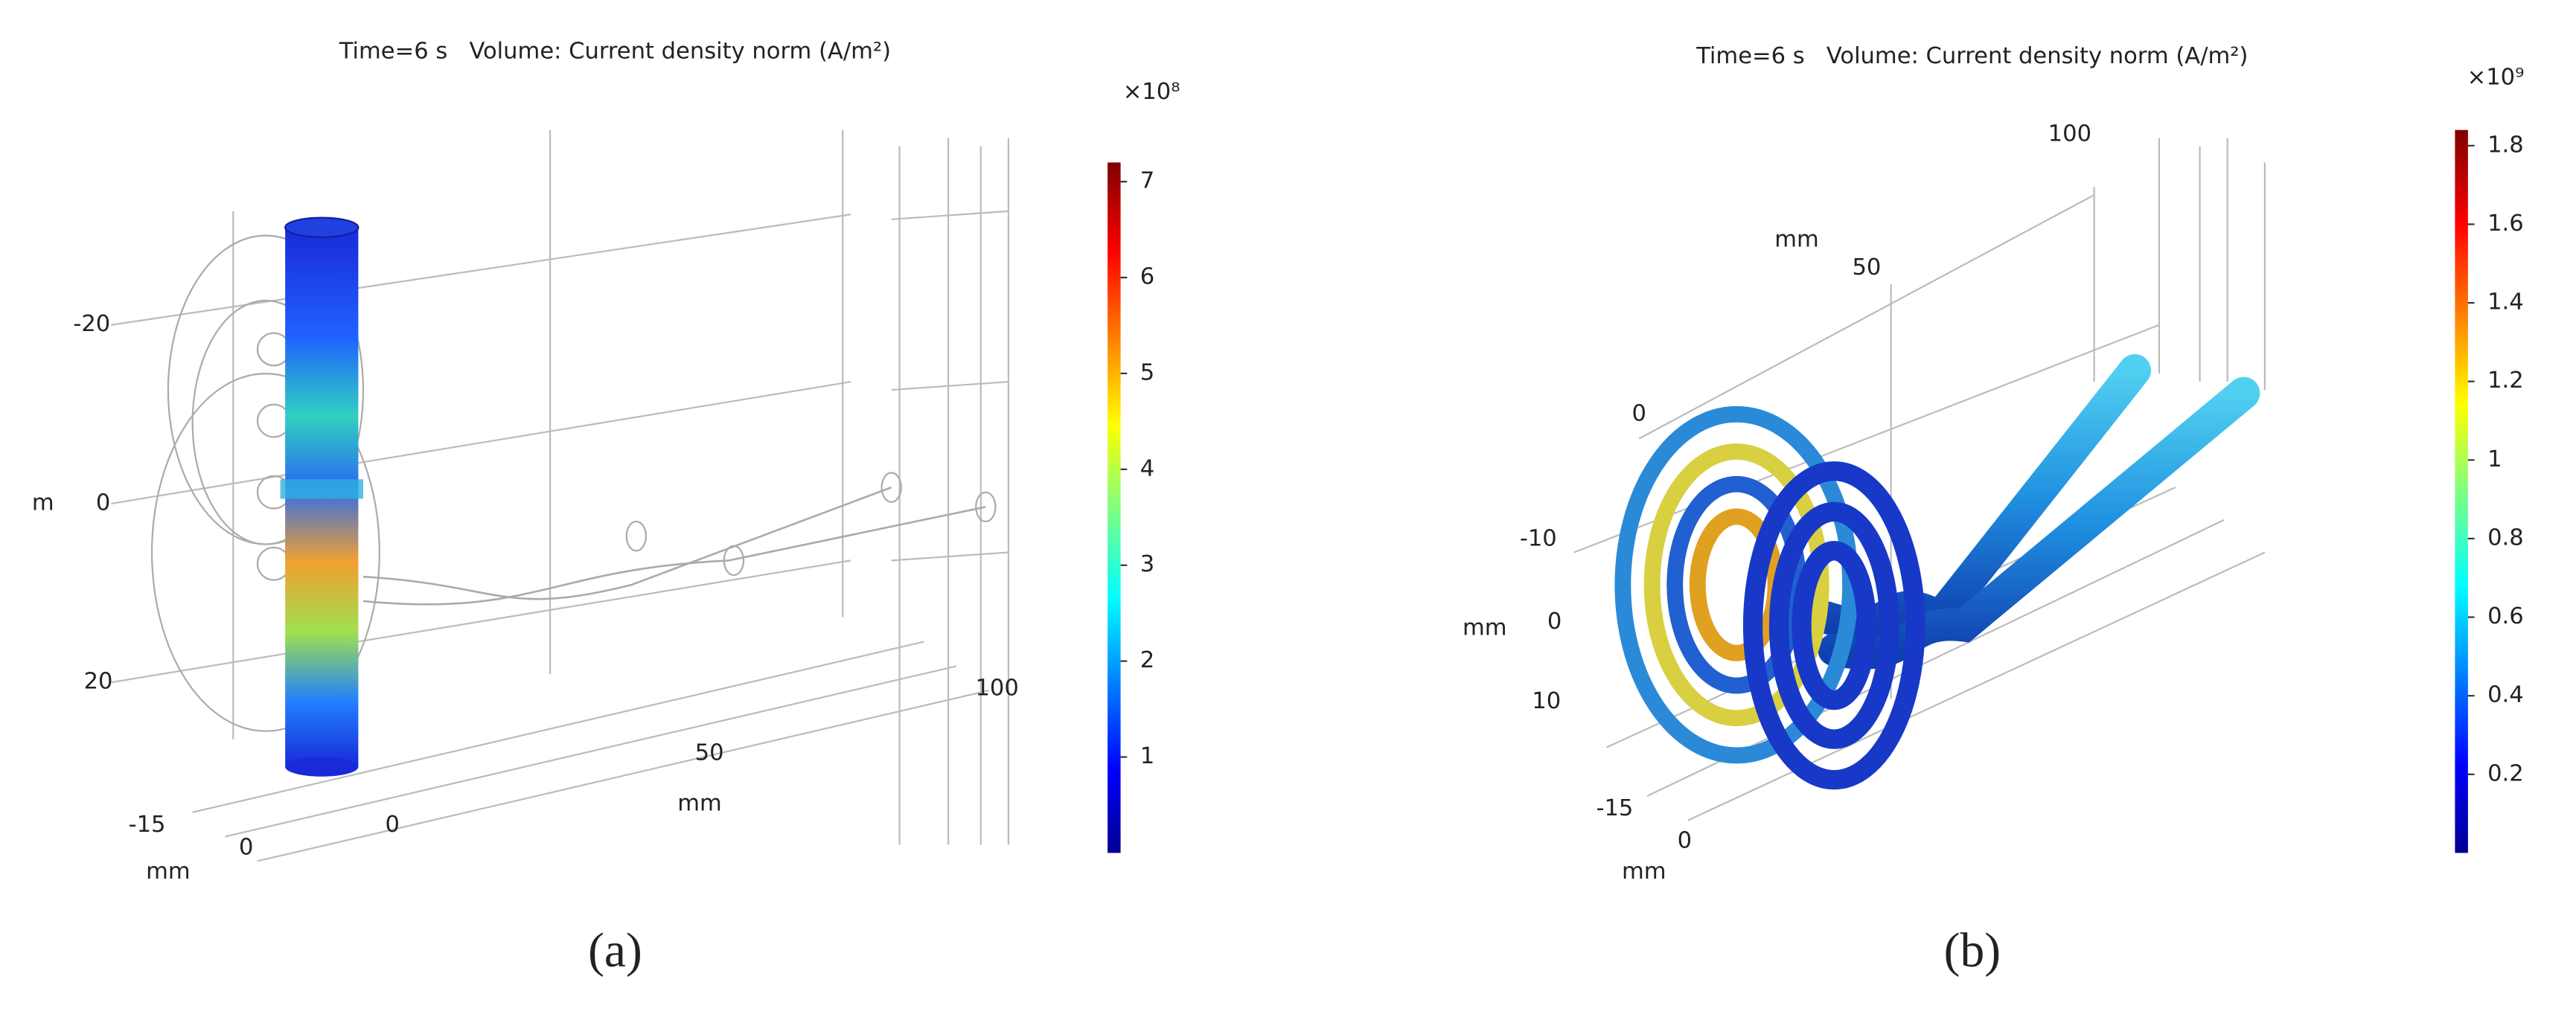 The image size is (2576, 1017). What do you see at coordinates (1147, 277) in the screenshot?
I see `colorbar-tick-label: 6` at bounding box center [1147, 277].